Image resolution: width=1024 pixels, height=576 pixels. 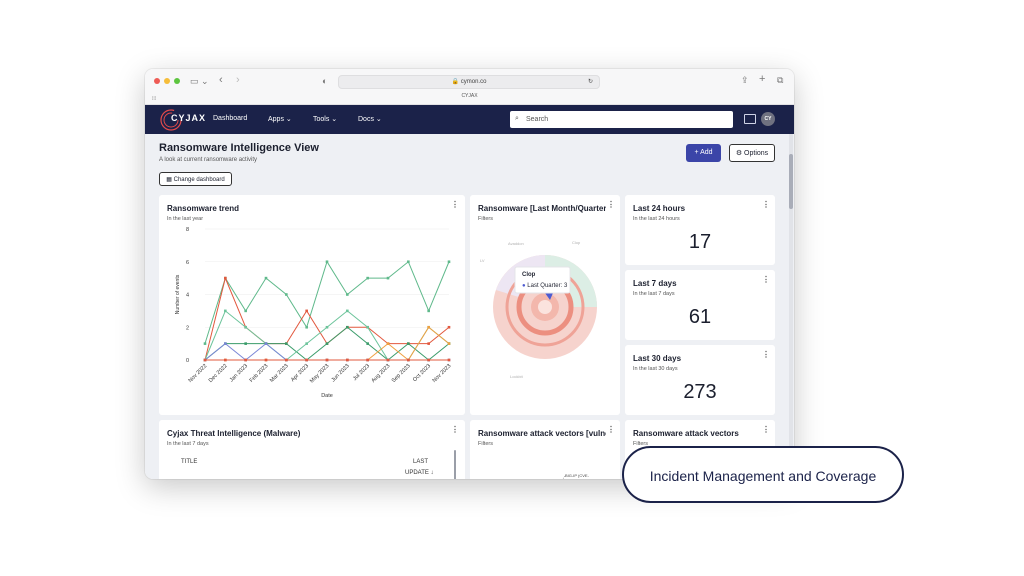 I want to click on clop-segment, so click(x=549, y=296).